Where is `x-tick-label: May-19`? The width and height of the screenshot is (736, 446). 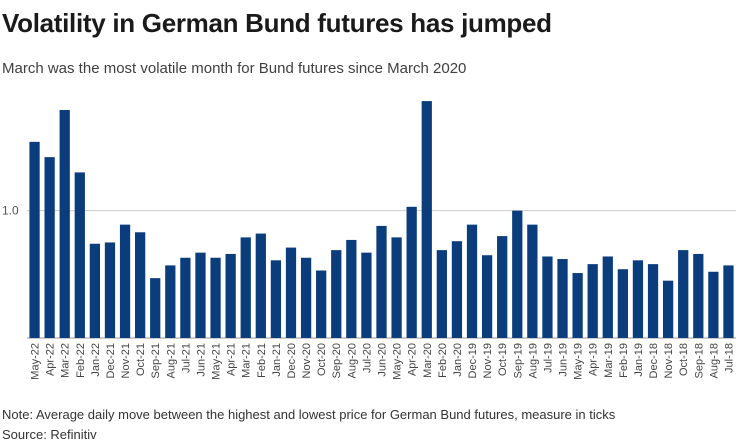
x-tick-label: May-19 is located at coordinates (579, 361).